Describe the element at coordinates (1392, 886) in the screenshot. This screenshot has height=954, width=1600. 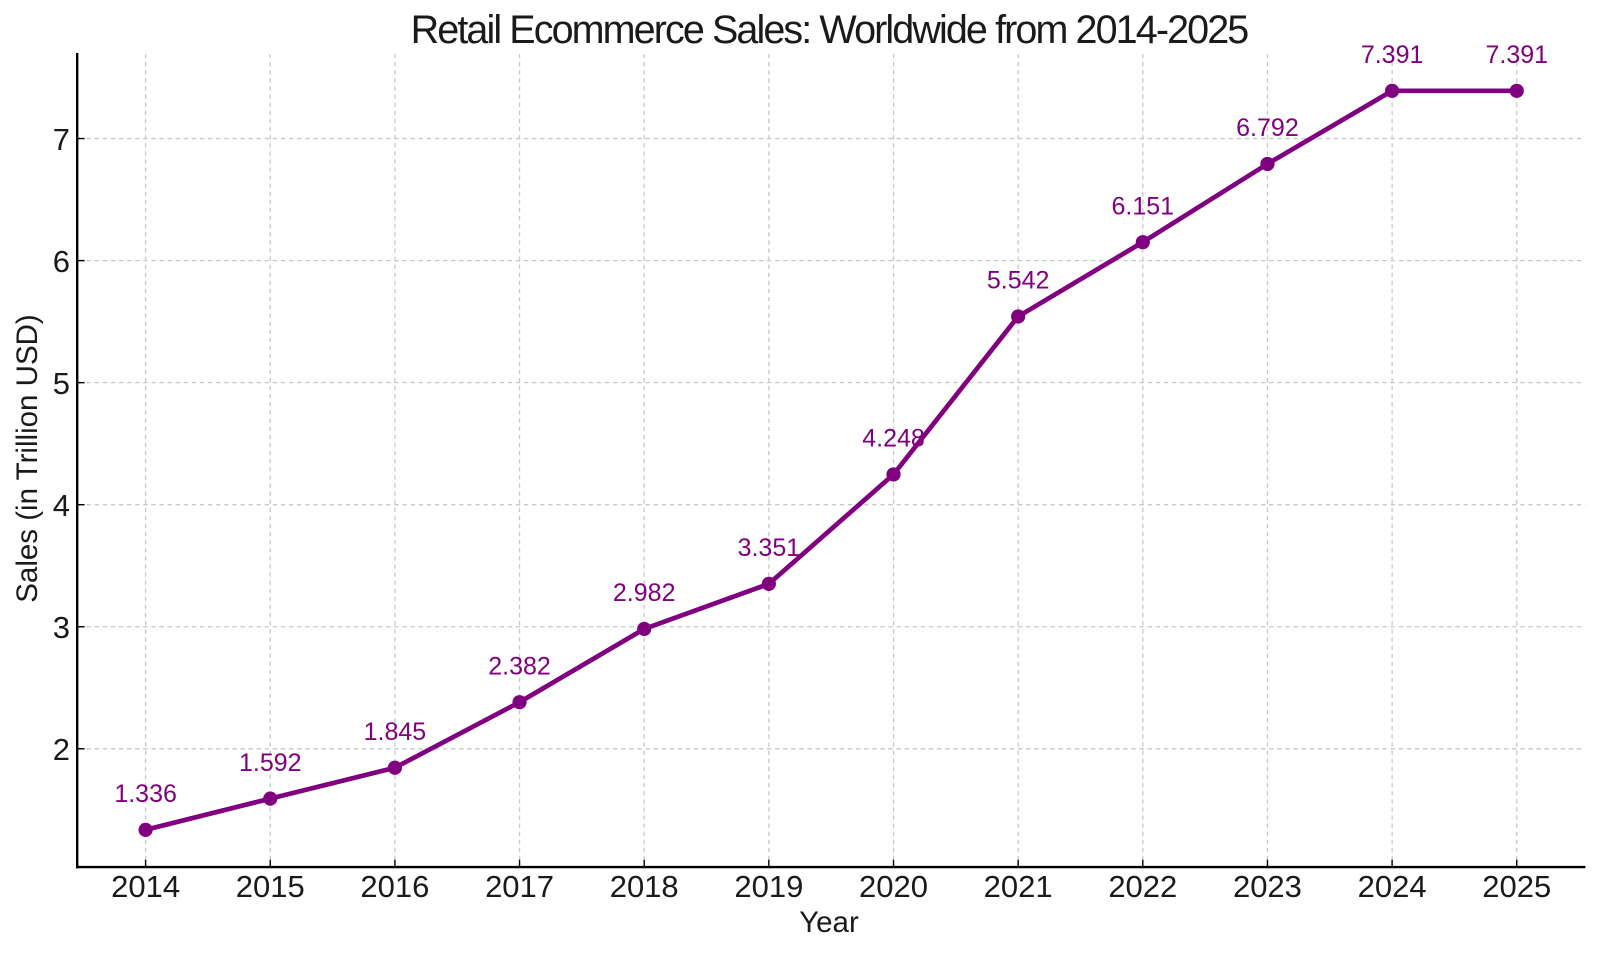
I see `svg-text: 2024` at that location.